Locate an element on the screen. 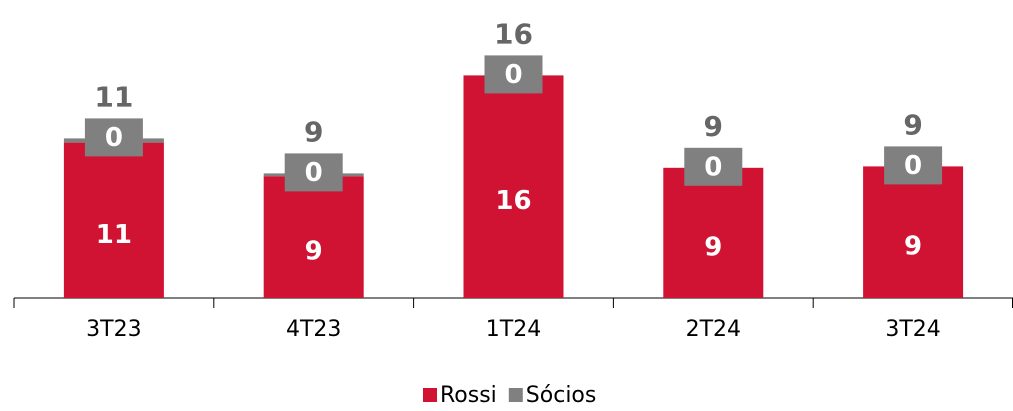 The width and height of the screenshot is (1013, 411). total-label: 16 is located at coordinates (513, 33).